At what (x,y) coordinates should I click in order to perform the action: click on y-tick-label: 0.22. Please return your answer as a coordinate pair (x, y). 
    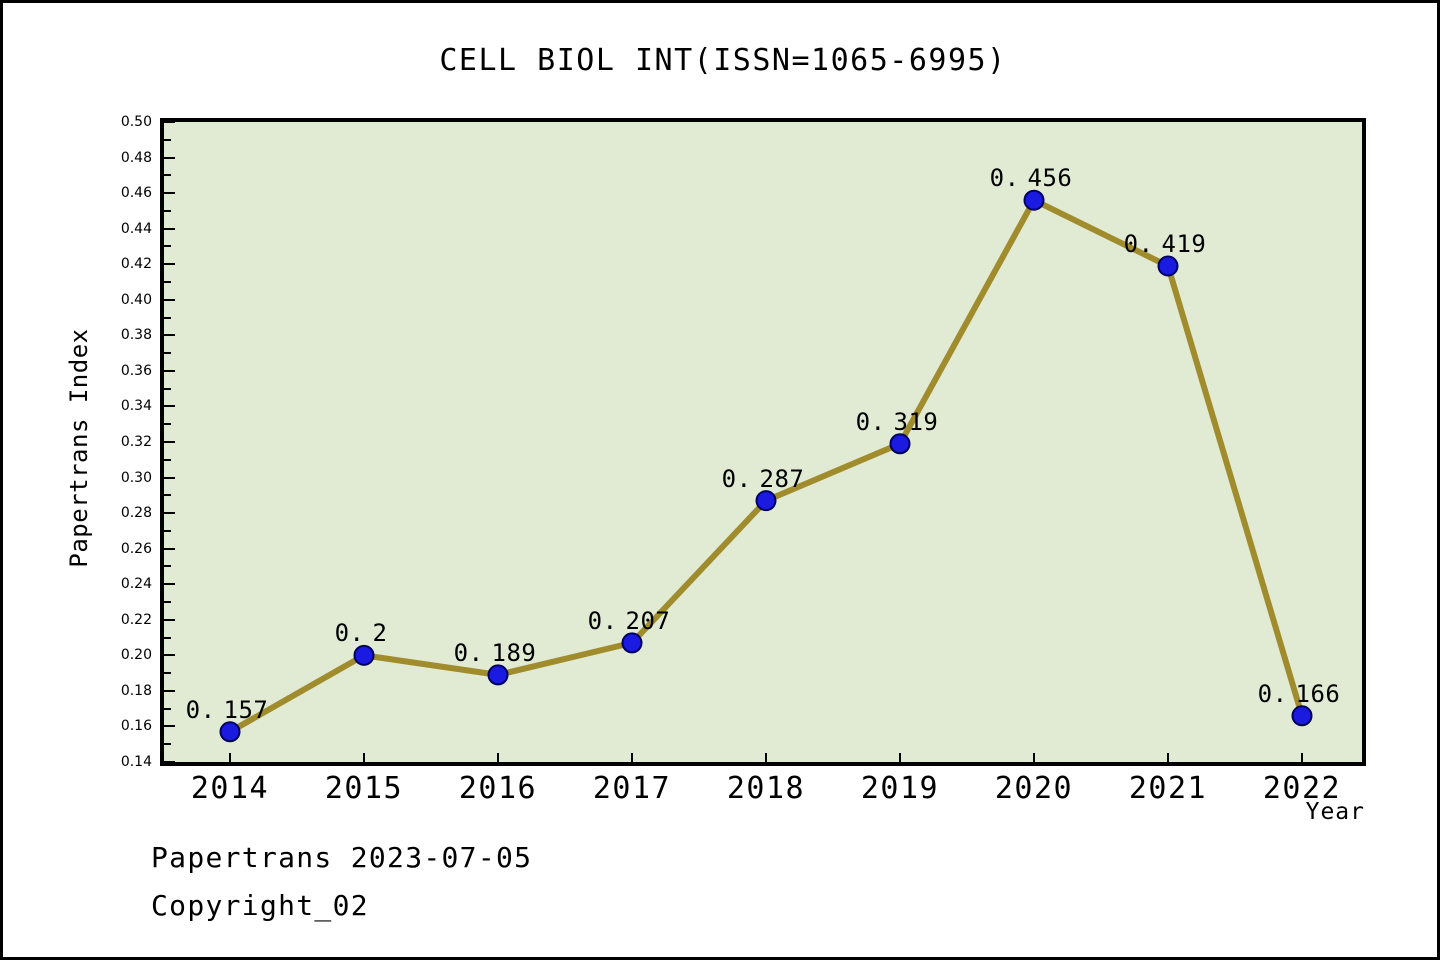
    Looking at the image, I should click on (136, 619).